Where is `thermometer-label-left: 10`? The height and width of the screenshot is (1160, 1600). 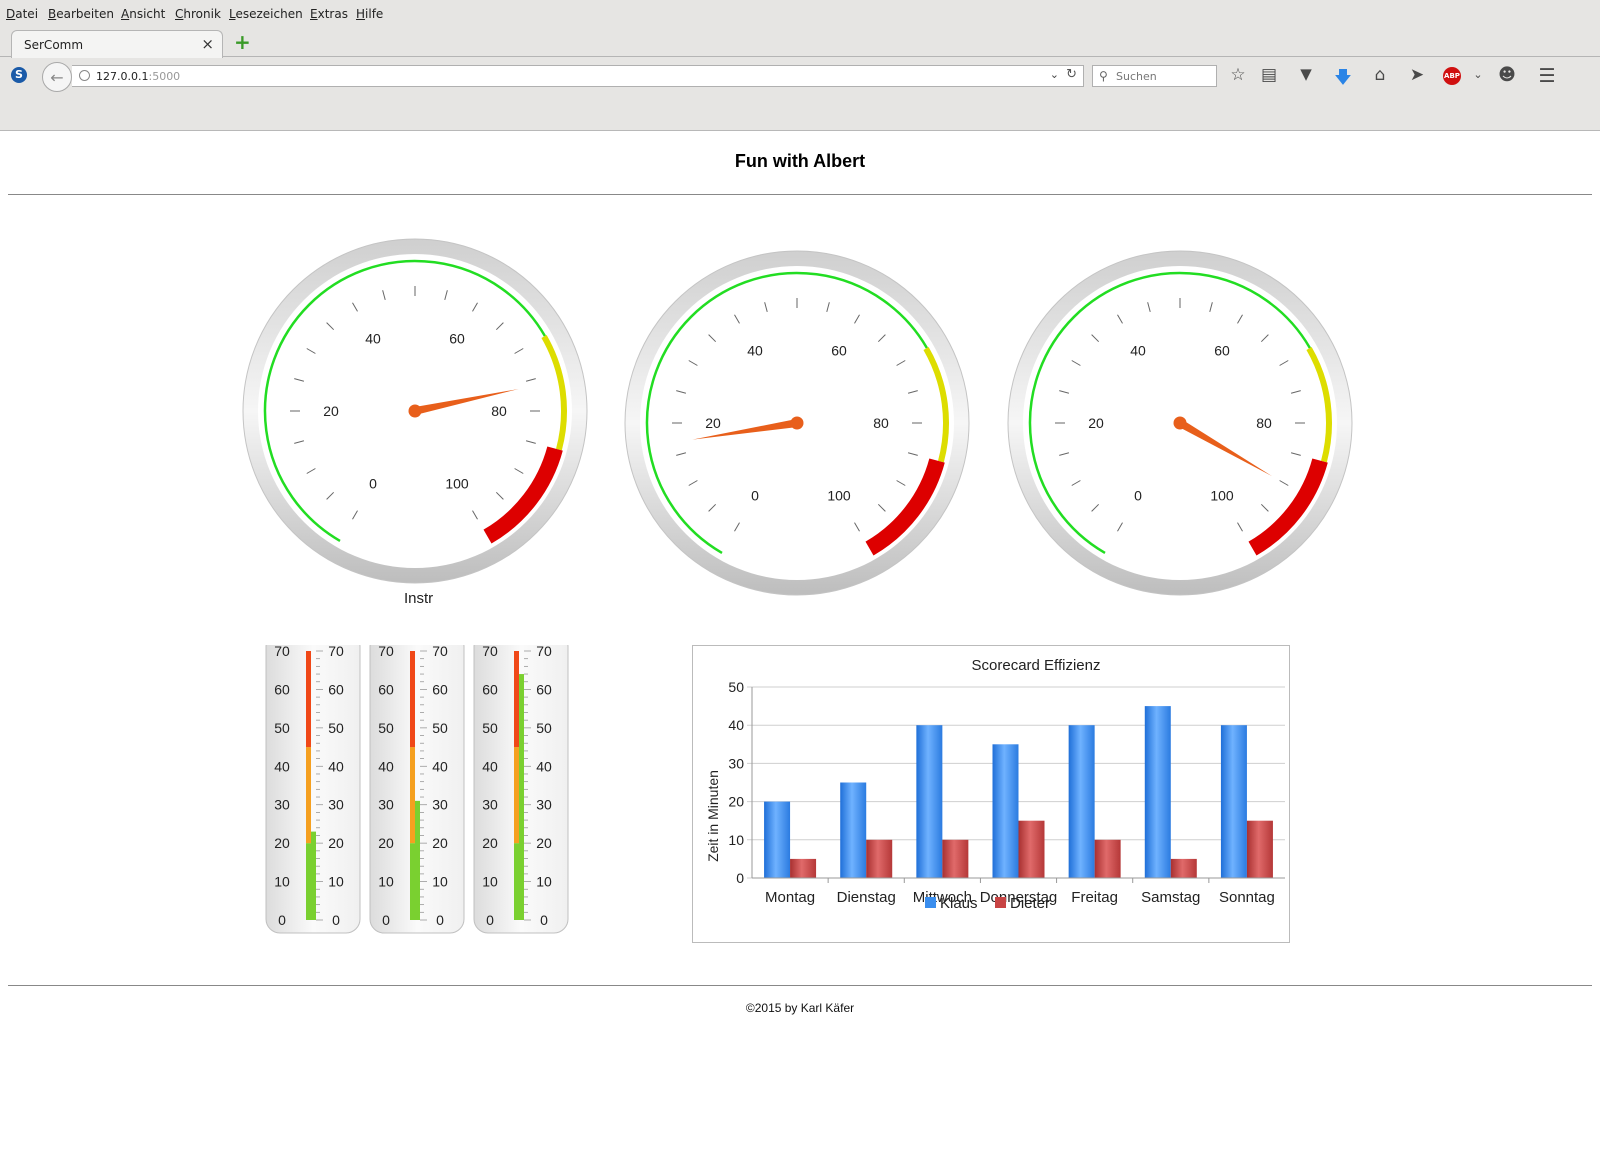
thermometer-label-left: 10 is located at coordinates (282, 882).